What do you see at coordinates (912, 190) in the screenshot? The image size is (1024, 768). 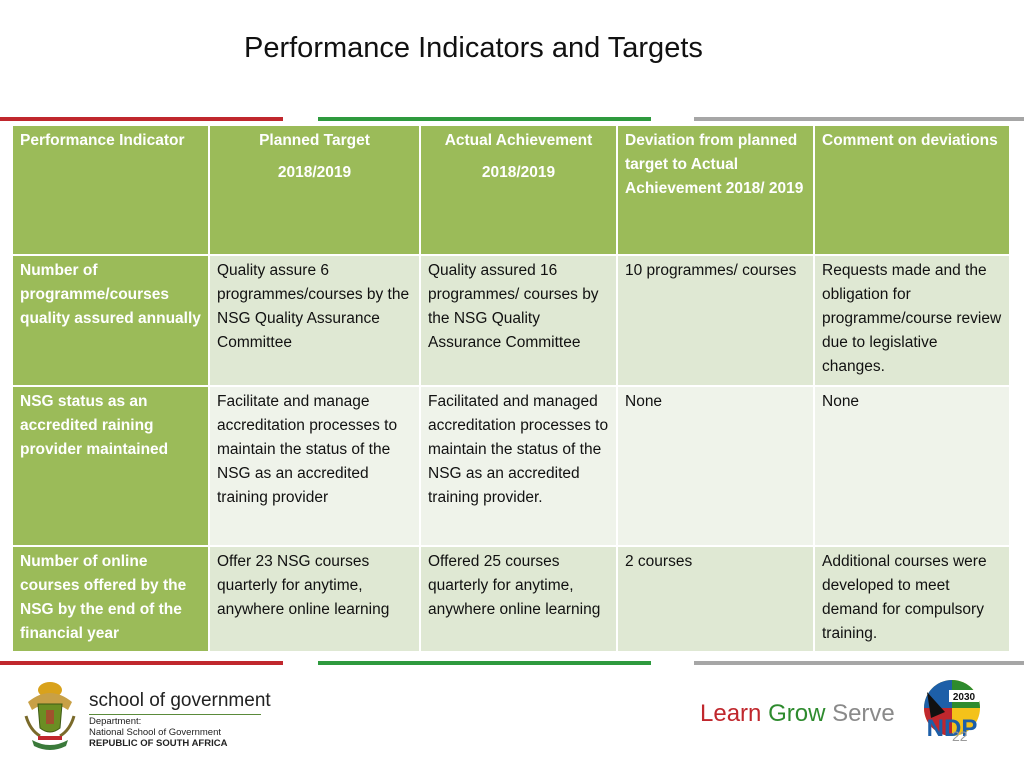 I see `header-comment: Comment on deviations` at bounding box center [912, 190].